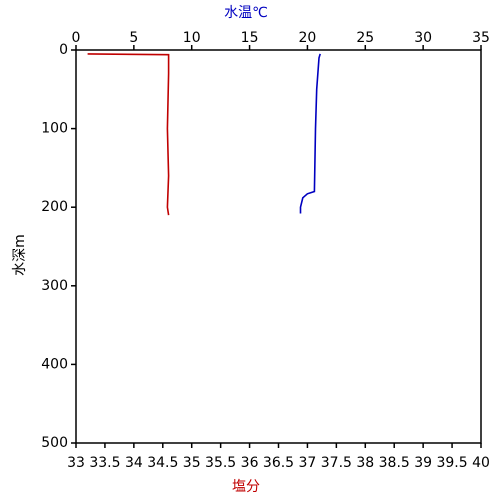 The image size is (500, 500). What do you see at coordinates (278, 463) in the screenshot?
I see `x-tick-label: 36.5` at bounding box center [278, 463].